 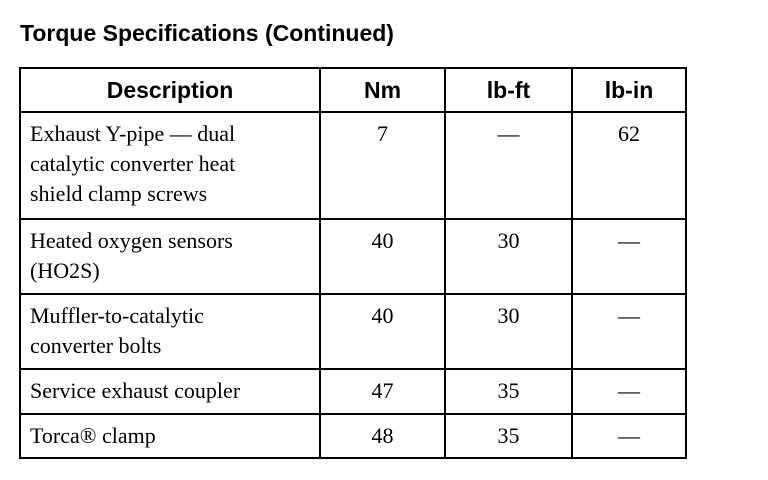 I want to click on description-line: catalytic converter heat, so click(x=133, y=163).